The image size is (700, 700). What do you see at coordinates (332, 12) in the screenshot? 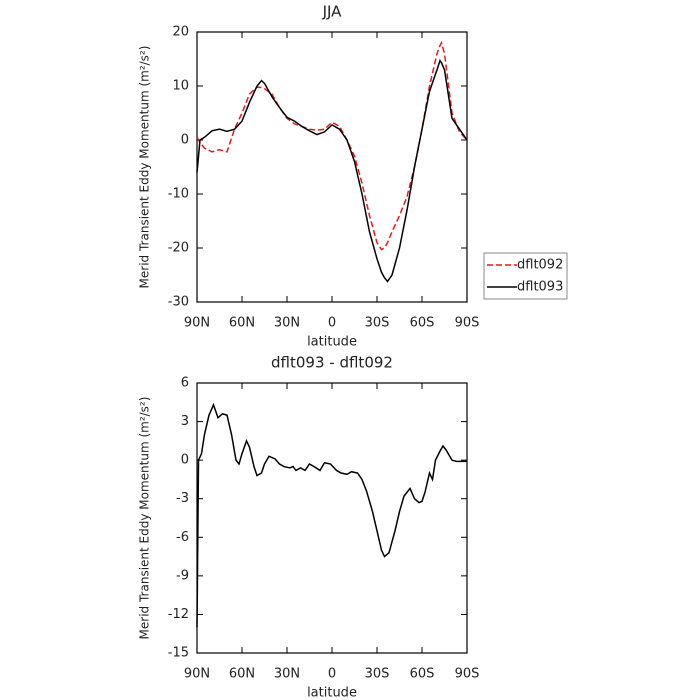
I see `chart-title: JJA` at bounding box center [332, 12].